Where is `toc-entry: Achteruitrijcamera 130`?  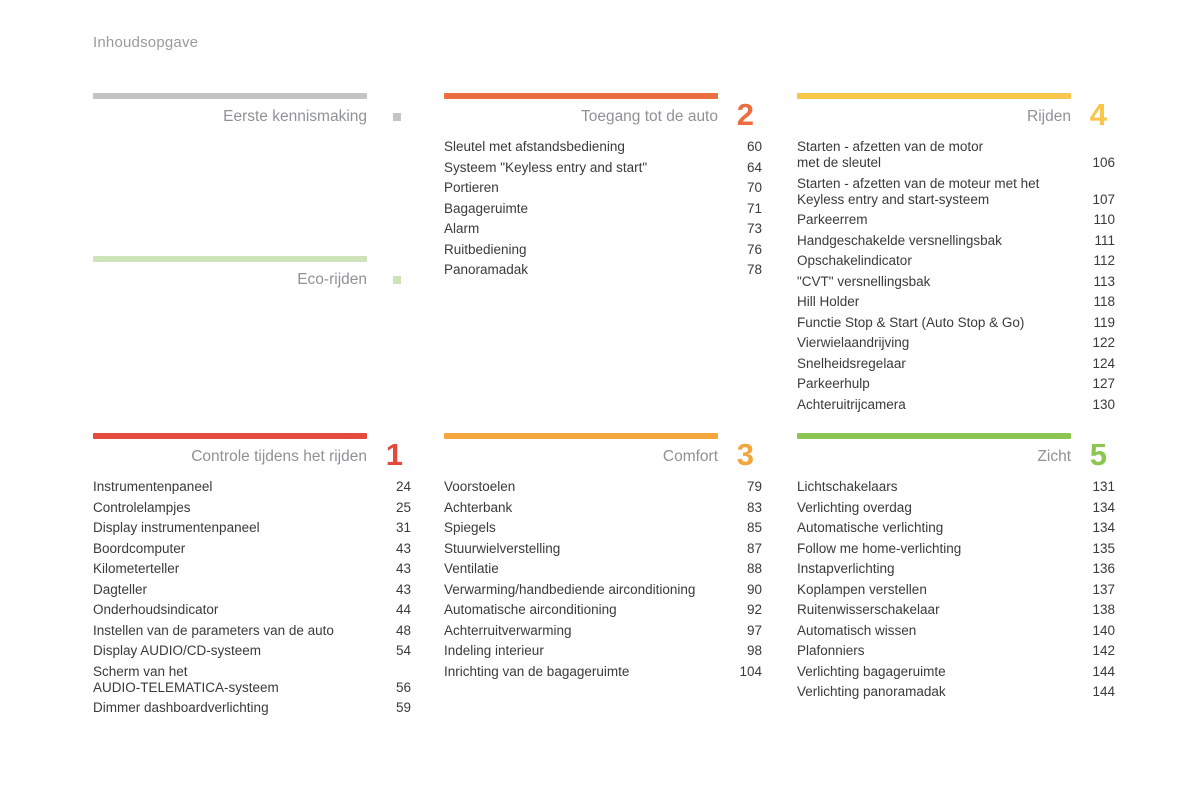 toc-entry: Achteruitrijcamera 130 is located at coordinates (956, 405).